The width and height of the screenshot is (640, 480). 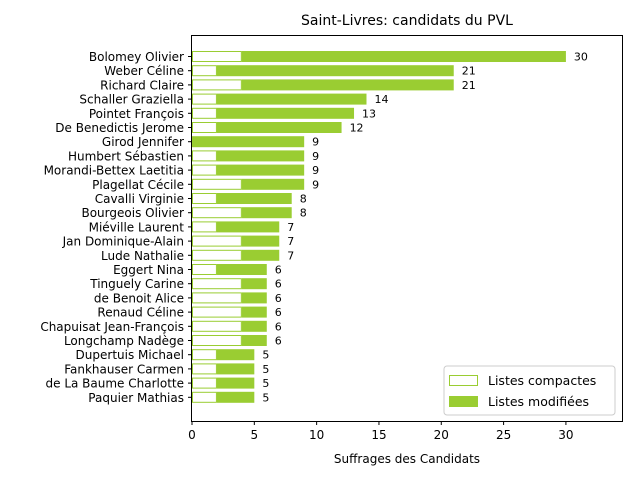 I want to click on x-tick-label: 25, so click(x=503, y=435).